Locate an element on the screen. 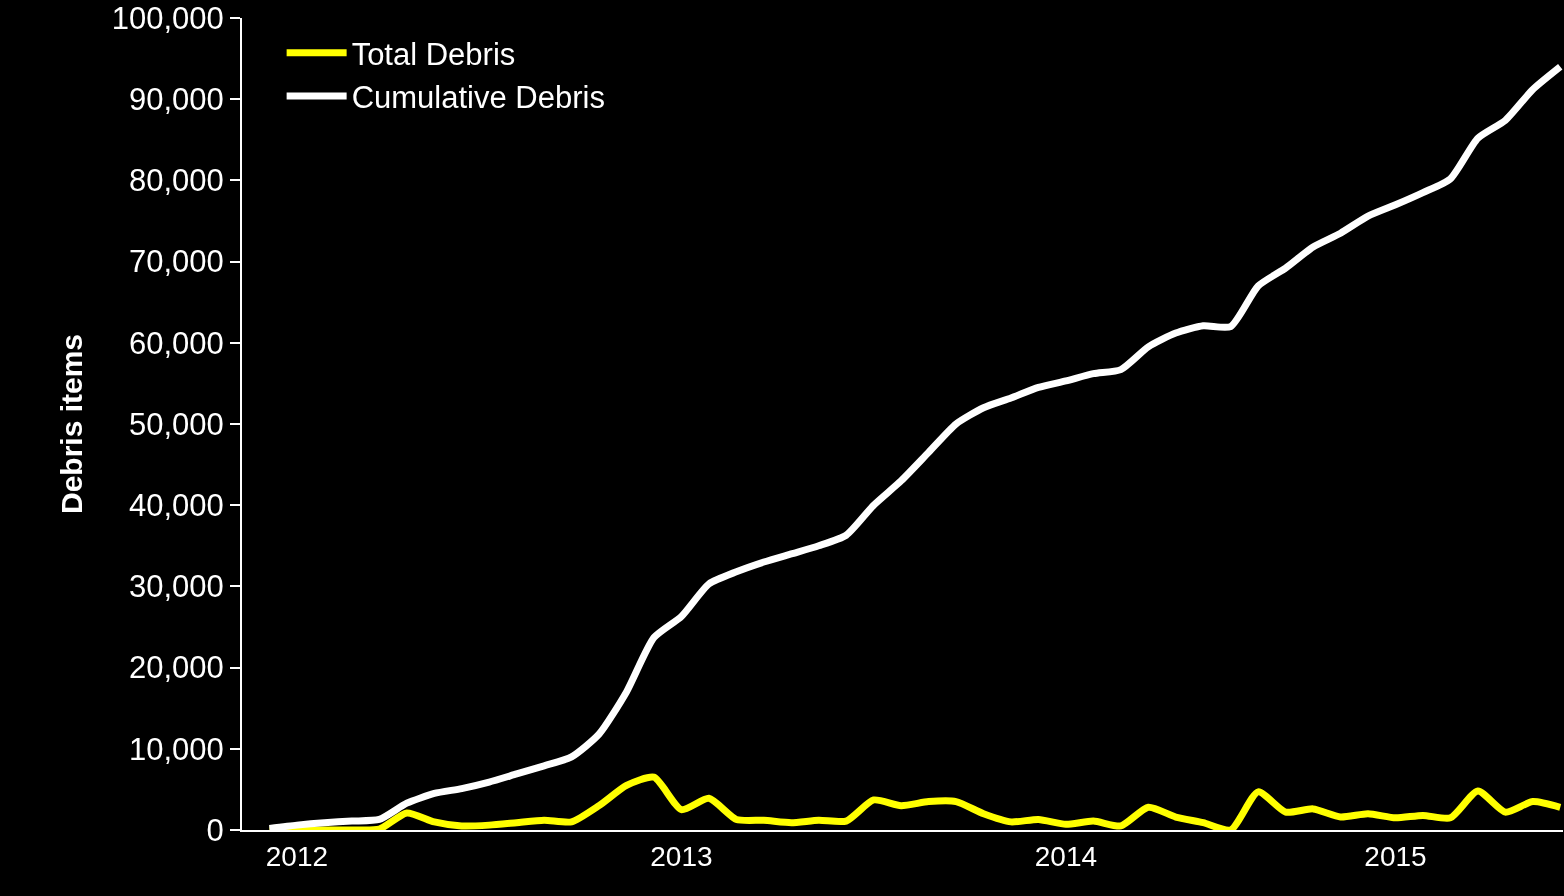 The image size is (1564, 896). y-tick-label: 90,000 is located at coordinates (176, 100).